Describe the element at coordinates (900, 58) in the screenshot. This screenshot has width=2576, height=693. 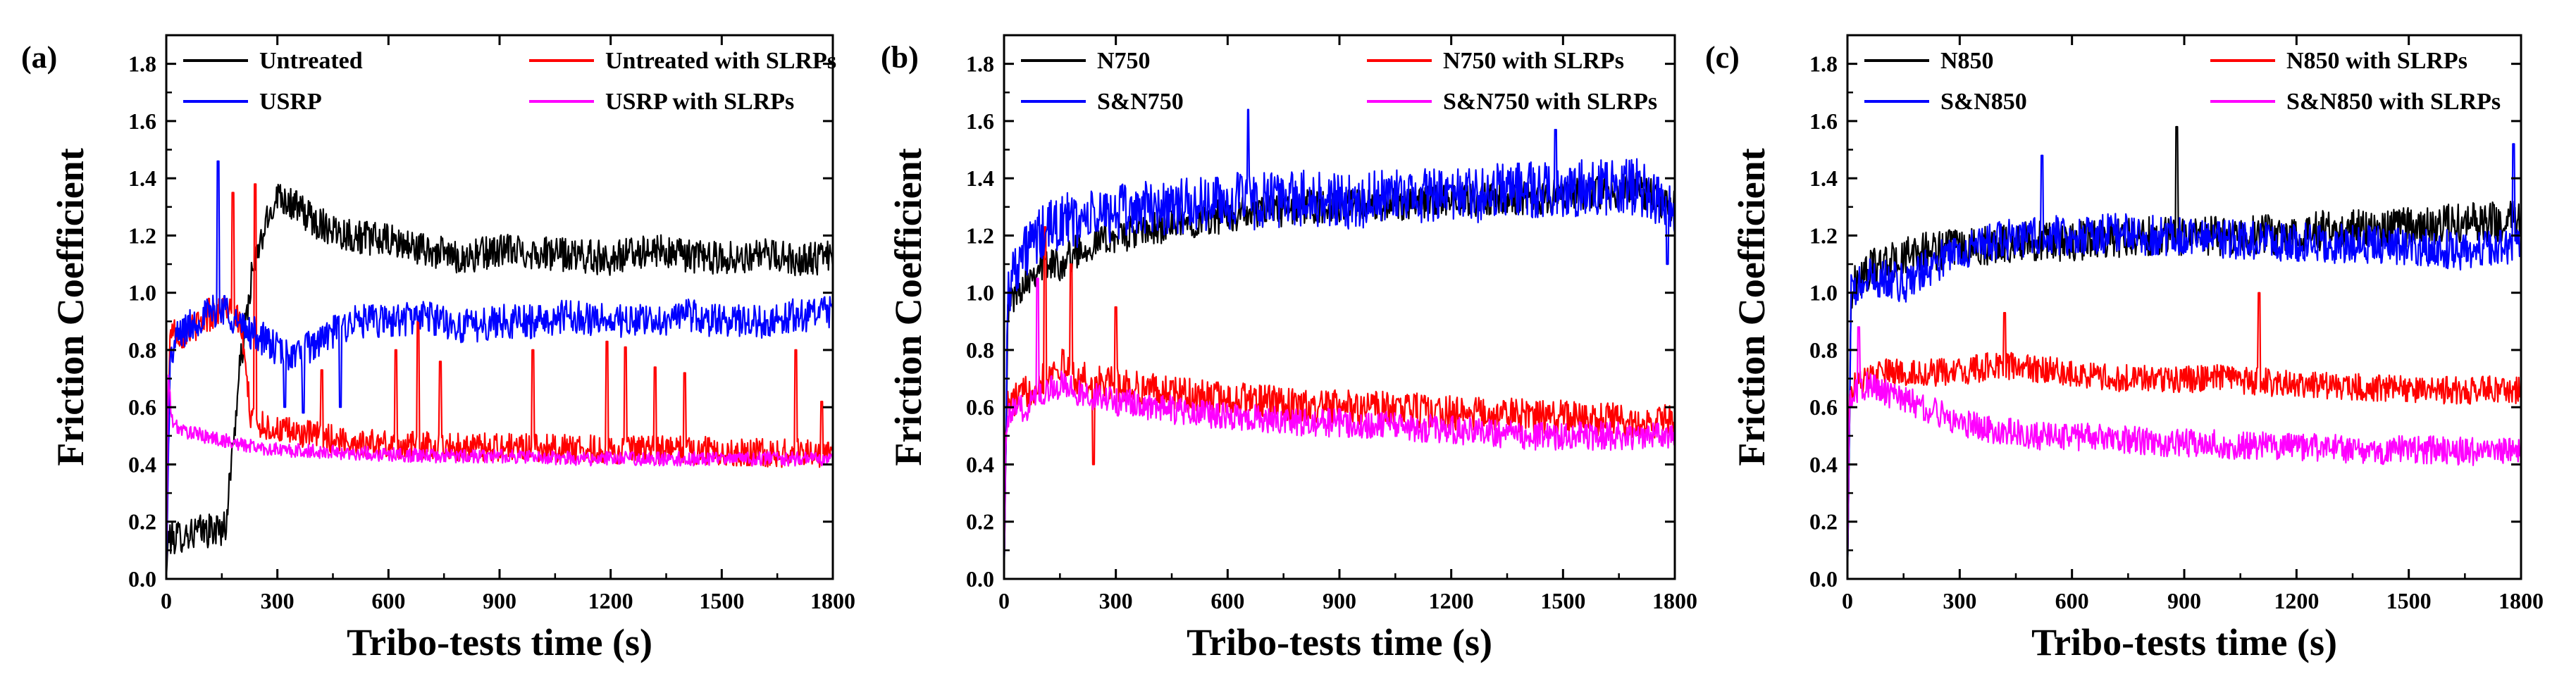
I see `panel-label: (b)` at that location.